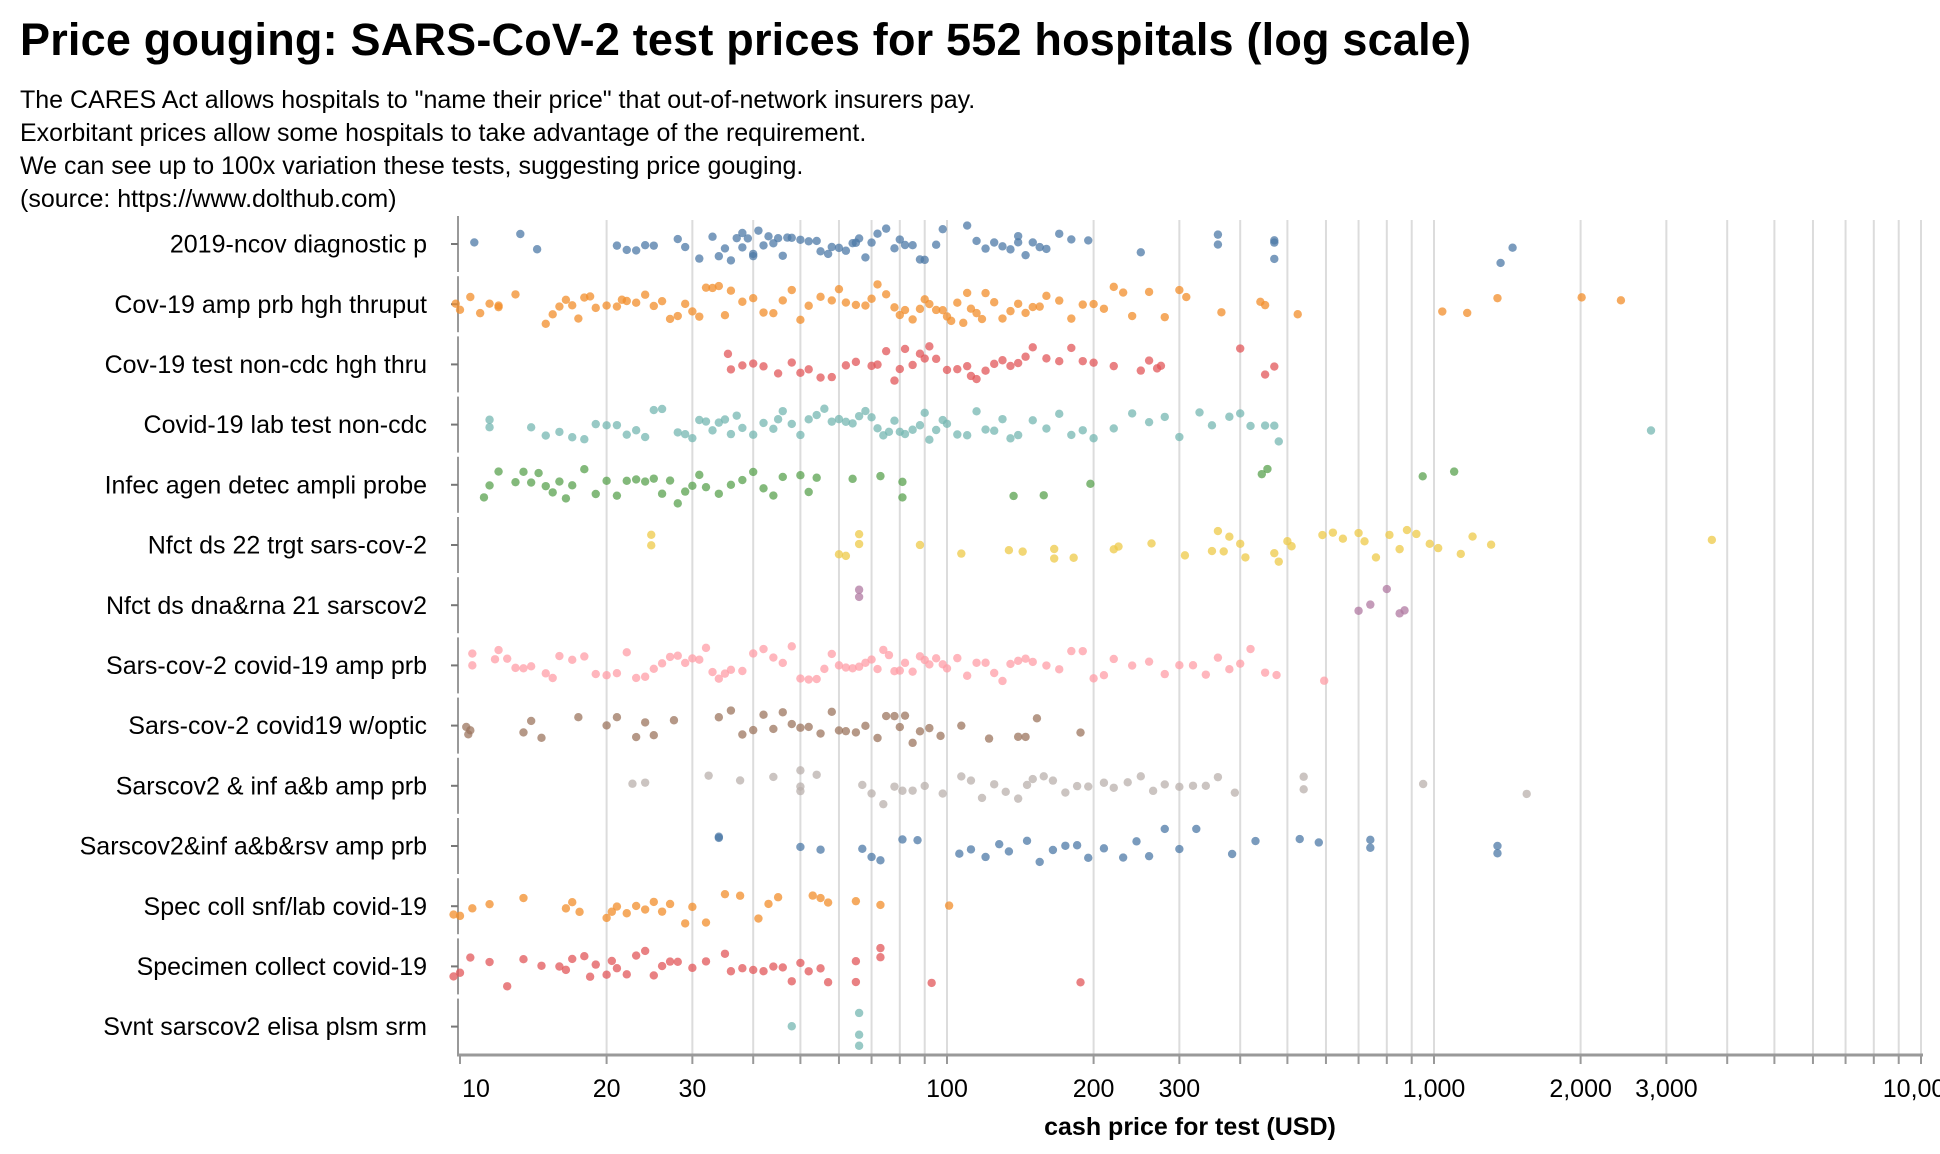  What do you see at coordinates (271, 786) in the screenshot?
I see `row-label: Sarscov2 & inf a&b amp prb` at bounding box center [271, 786].